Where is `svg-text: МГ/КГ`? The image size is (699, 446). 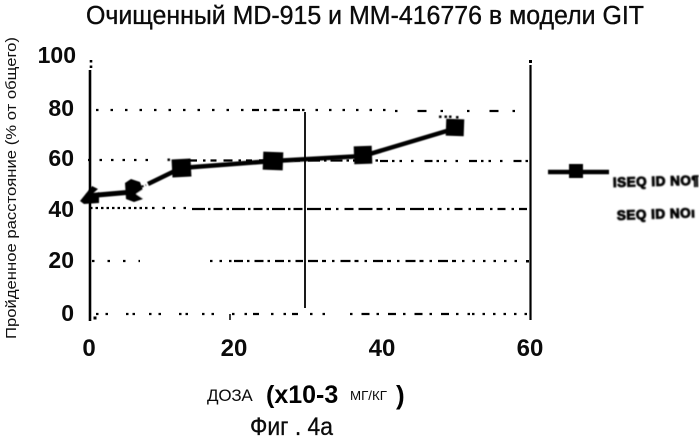 svg-text: МГ/КГ is located at coordinates (368, 396).